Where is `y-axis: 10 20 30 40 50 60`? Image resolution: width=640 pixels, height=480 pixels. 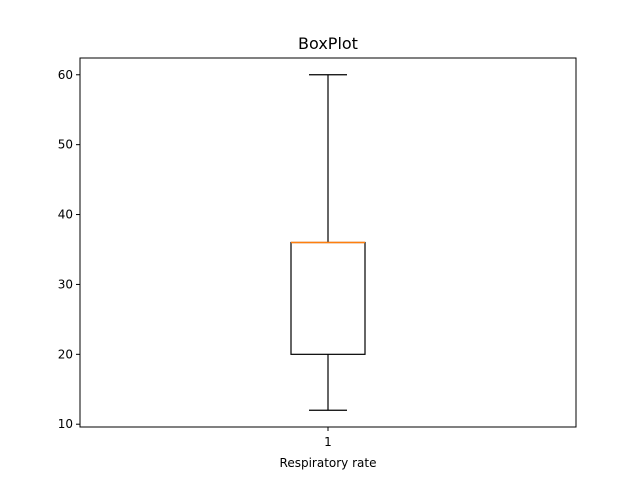
y-axis: 10 20 30 40 50 60 is located at coordinates (69, 249).